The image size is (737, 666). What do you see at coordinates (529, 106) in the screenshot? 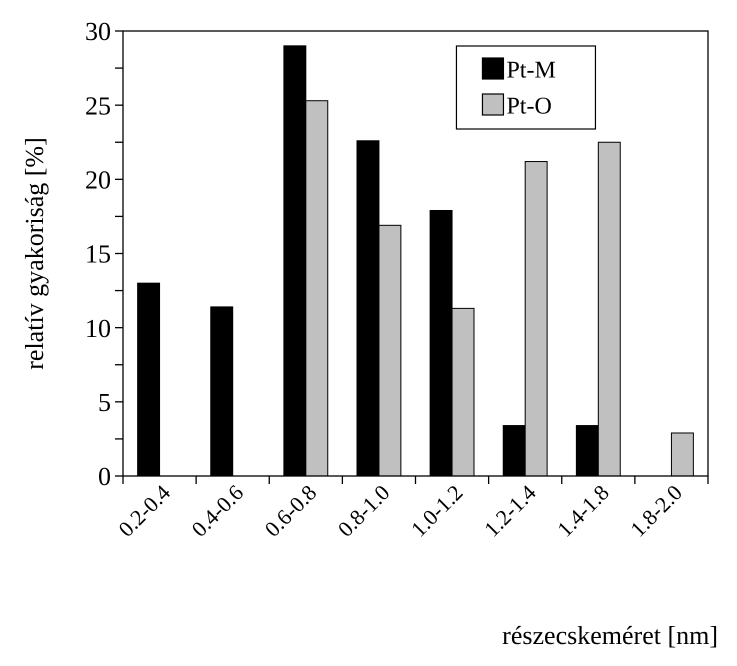
I see `legend-label: Pt-O` at bounding box center [529, 106].